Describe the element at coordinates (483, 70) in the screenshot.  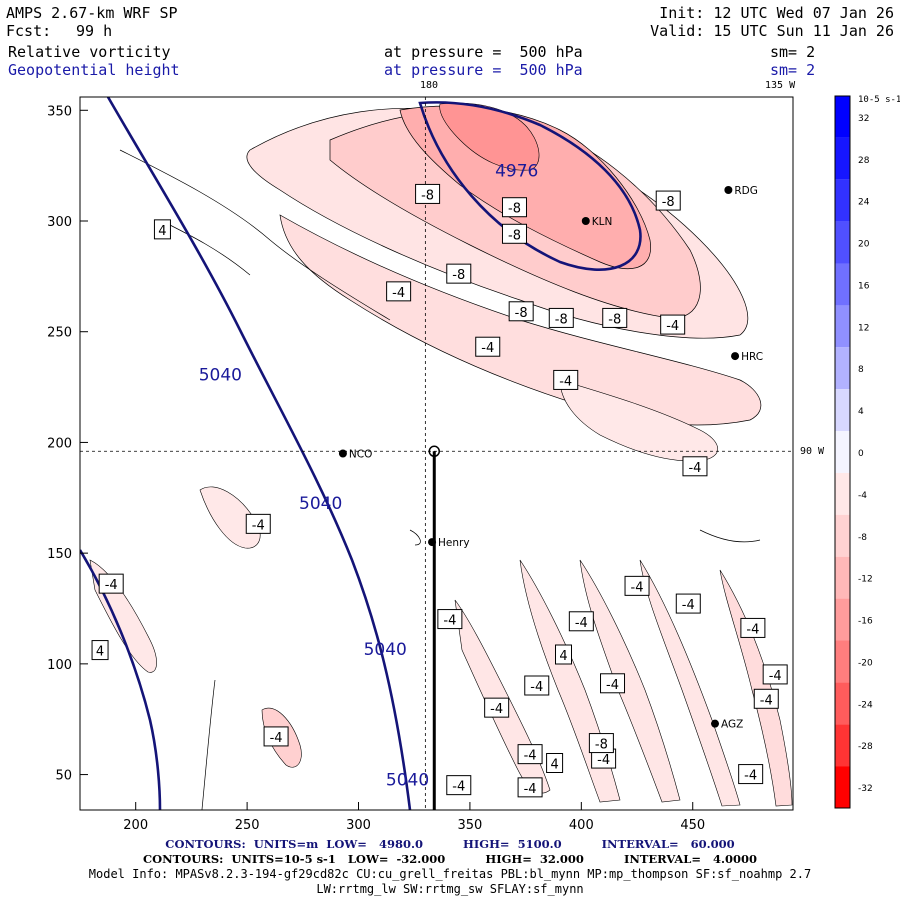
I see `field2-level: at pressure = 500 hPa` at that location.